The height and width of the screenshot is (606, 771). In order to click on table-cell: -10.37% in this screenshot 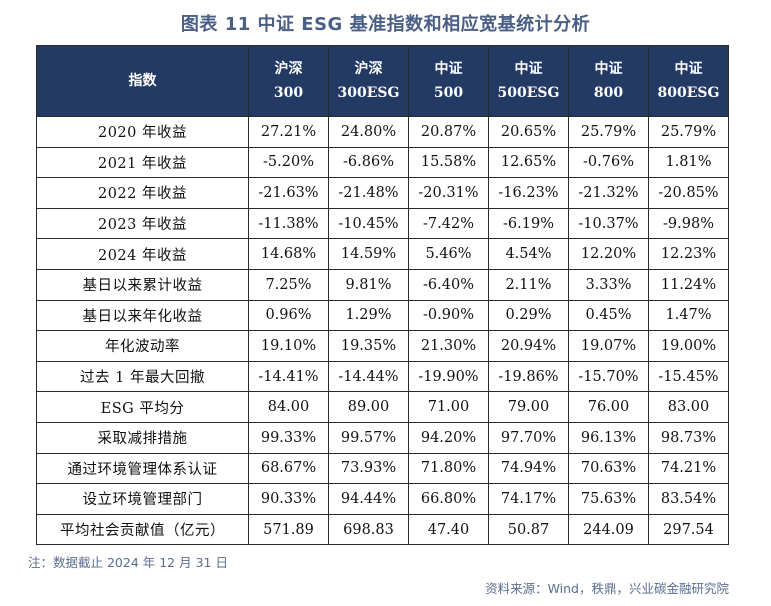, I will do `click(608, 223)`.